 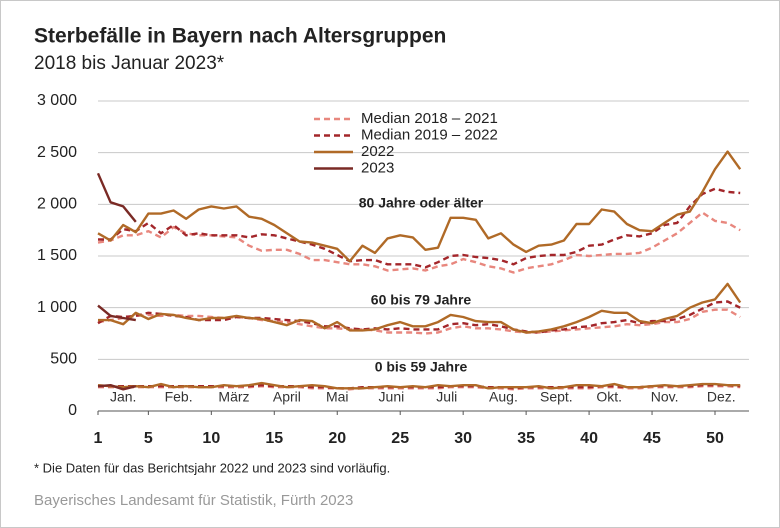 What do you see at coordinates (421, 203) in the screenshot?
I see `group-label: 80 Jahre oder älter` at bounding box center [421, 203].